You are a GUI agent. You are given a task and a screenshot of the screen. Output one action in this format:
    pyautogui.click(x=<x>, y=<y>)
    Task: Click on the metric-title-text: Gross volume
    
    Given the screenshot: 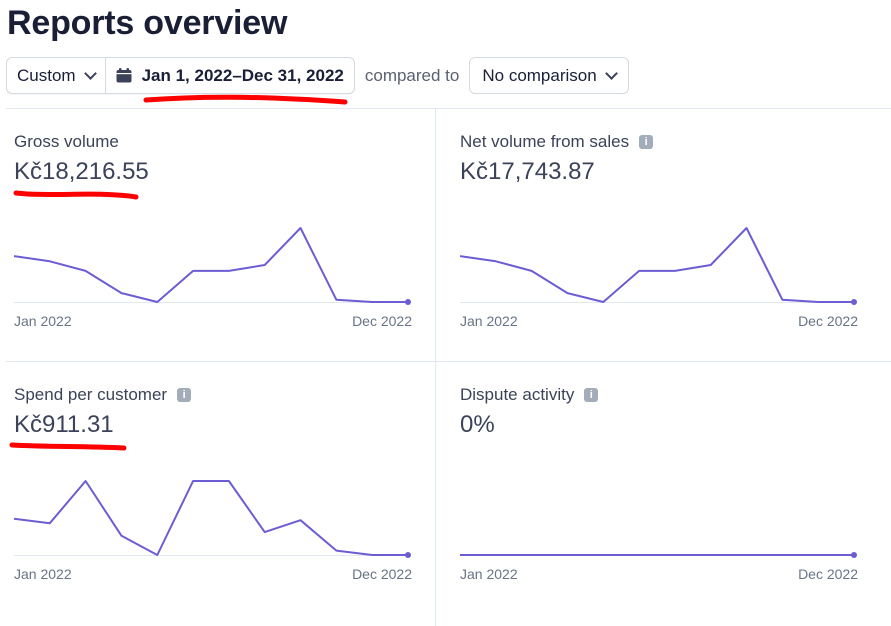 What is the action you would take?
    pyautogui.click(x=66, y=141)
    